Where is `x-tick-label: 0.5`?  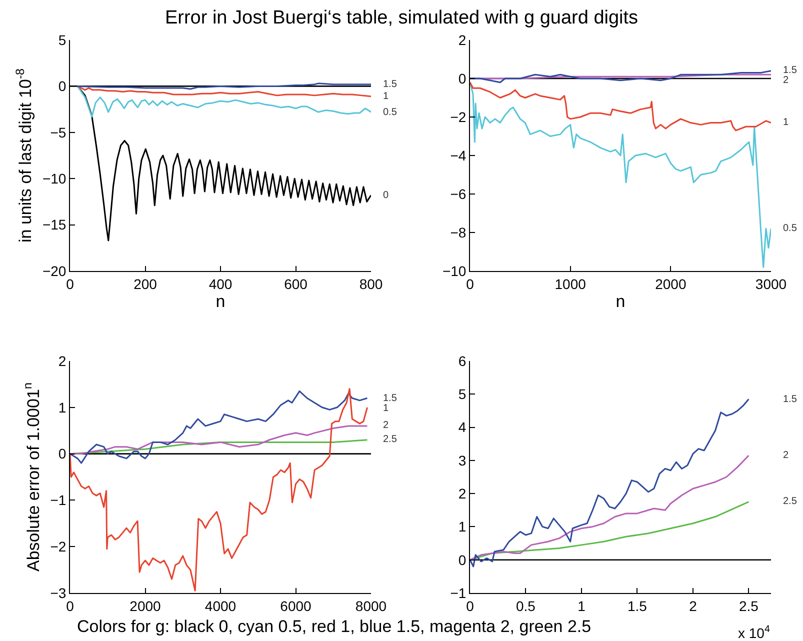
x-tick-label: 0.5 is located at coordinates (526, 606).